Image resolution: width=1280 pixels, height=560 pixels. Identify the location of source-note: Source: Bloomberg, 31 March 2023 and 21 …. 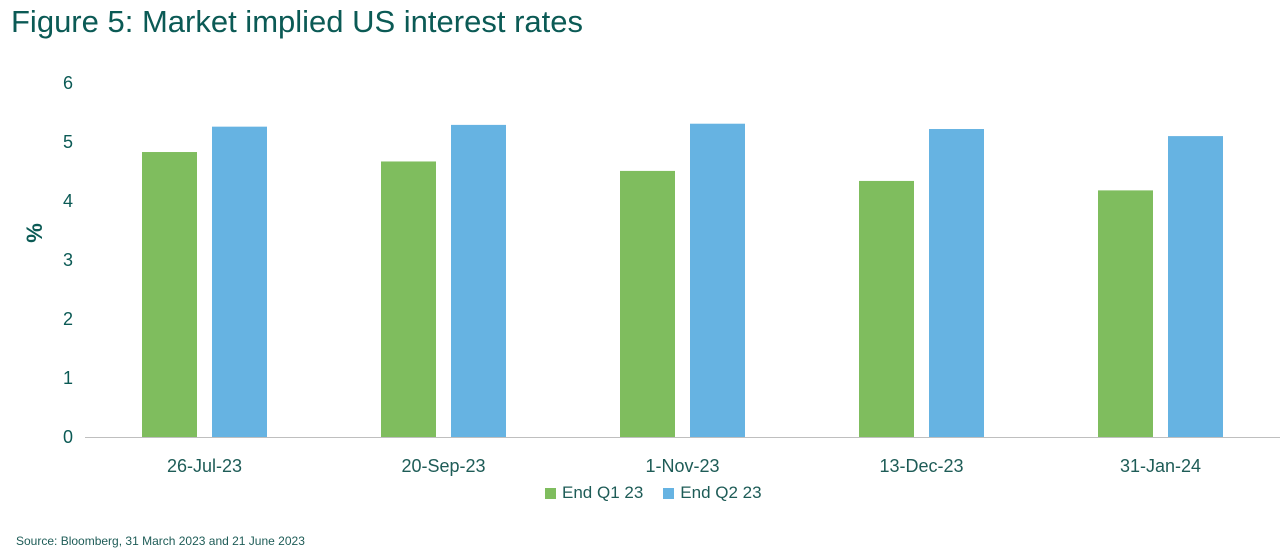
(160, 541).